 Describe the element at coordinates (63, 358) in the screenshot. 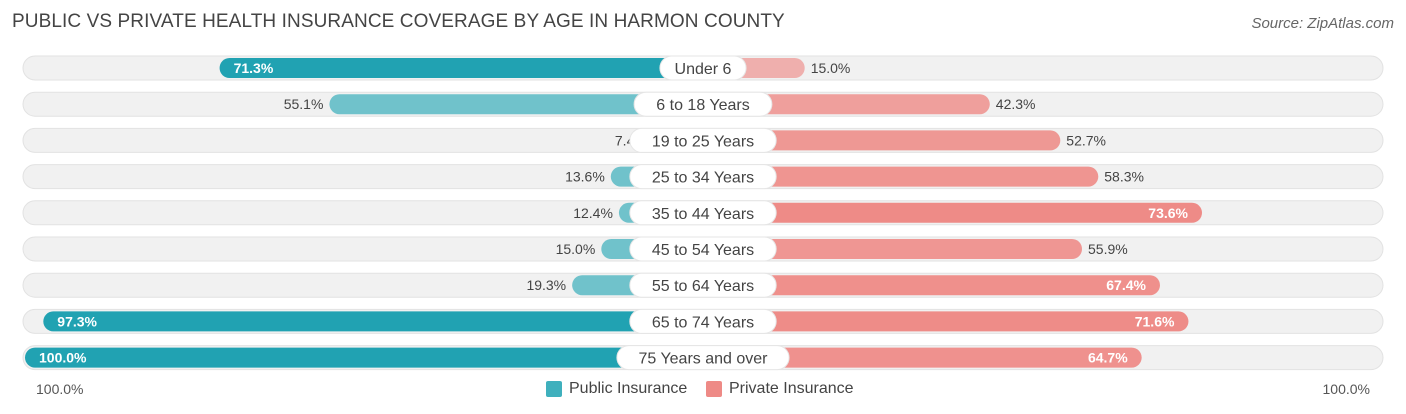

I see `value-label-public: 100.0%` at that location.